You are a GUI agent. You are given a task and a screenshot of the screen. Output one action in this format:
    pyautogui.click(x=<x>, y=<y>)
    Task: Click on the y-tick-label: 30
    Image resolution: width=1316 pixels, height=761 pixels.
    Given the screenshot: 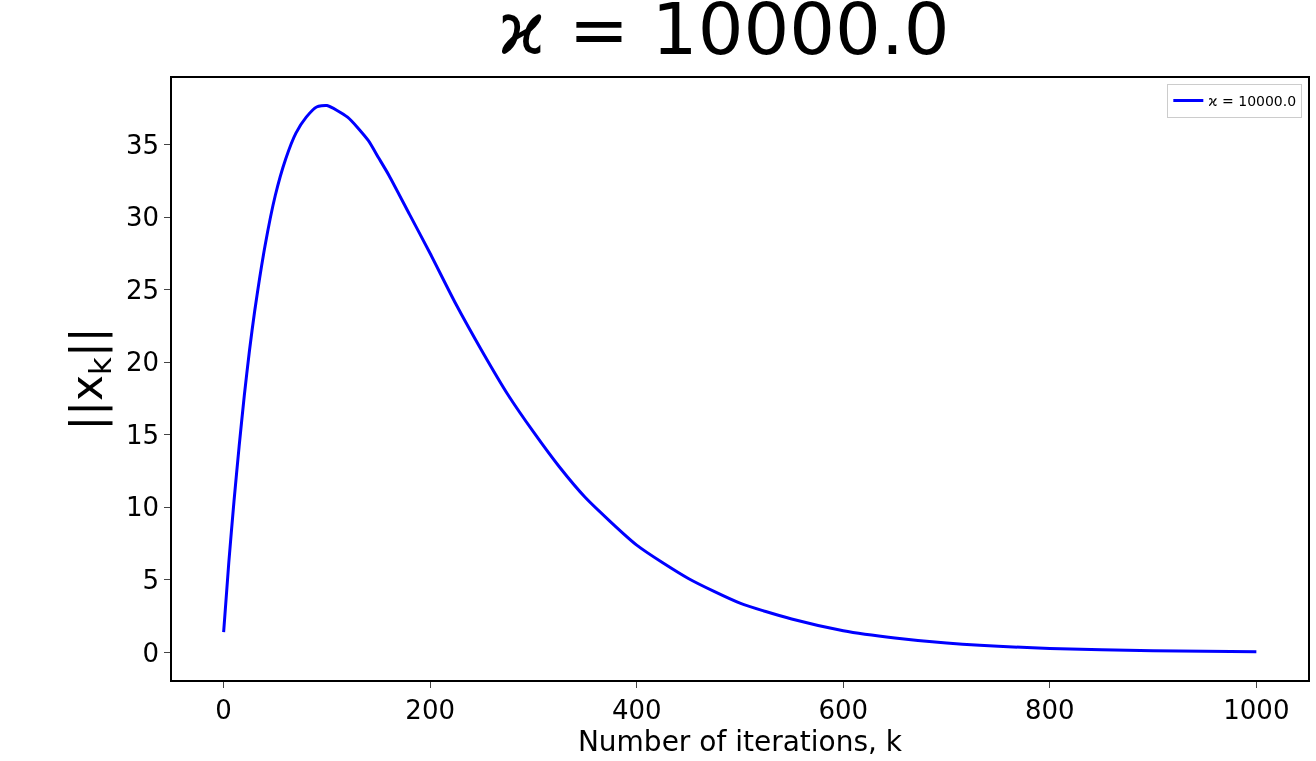 What is the action you would take?
    pyautogui.click(x=142, y=217)
    